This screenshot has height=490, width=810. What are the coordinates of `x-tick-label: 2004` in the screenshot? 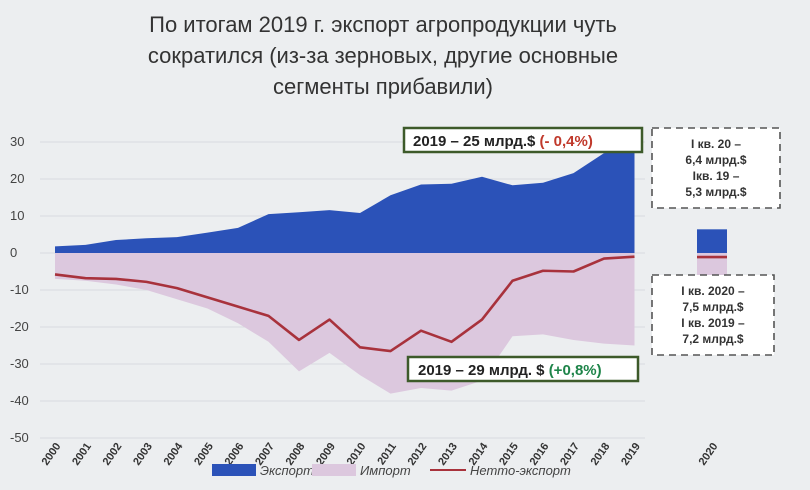 It's located at (174, 454).